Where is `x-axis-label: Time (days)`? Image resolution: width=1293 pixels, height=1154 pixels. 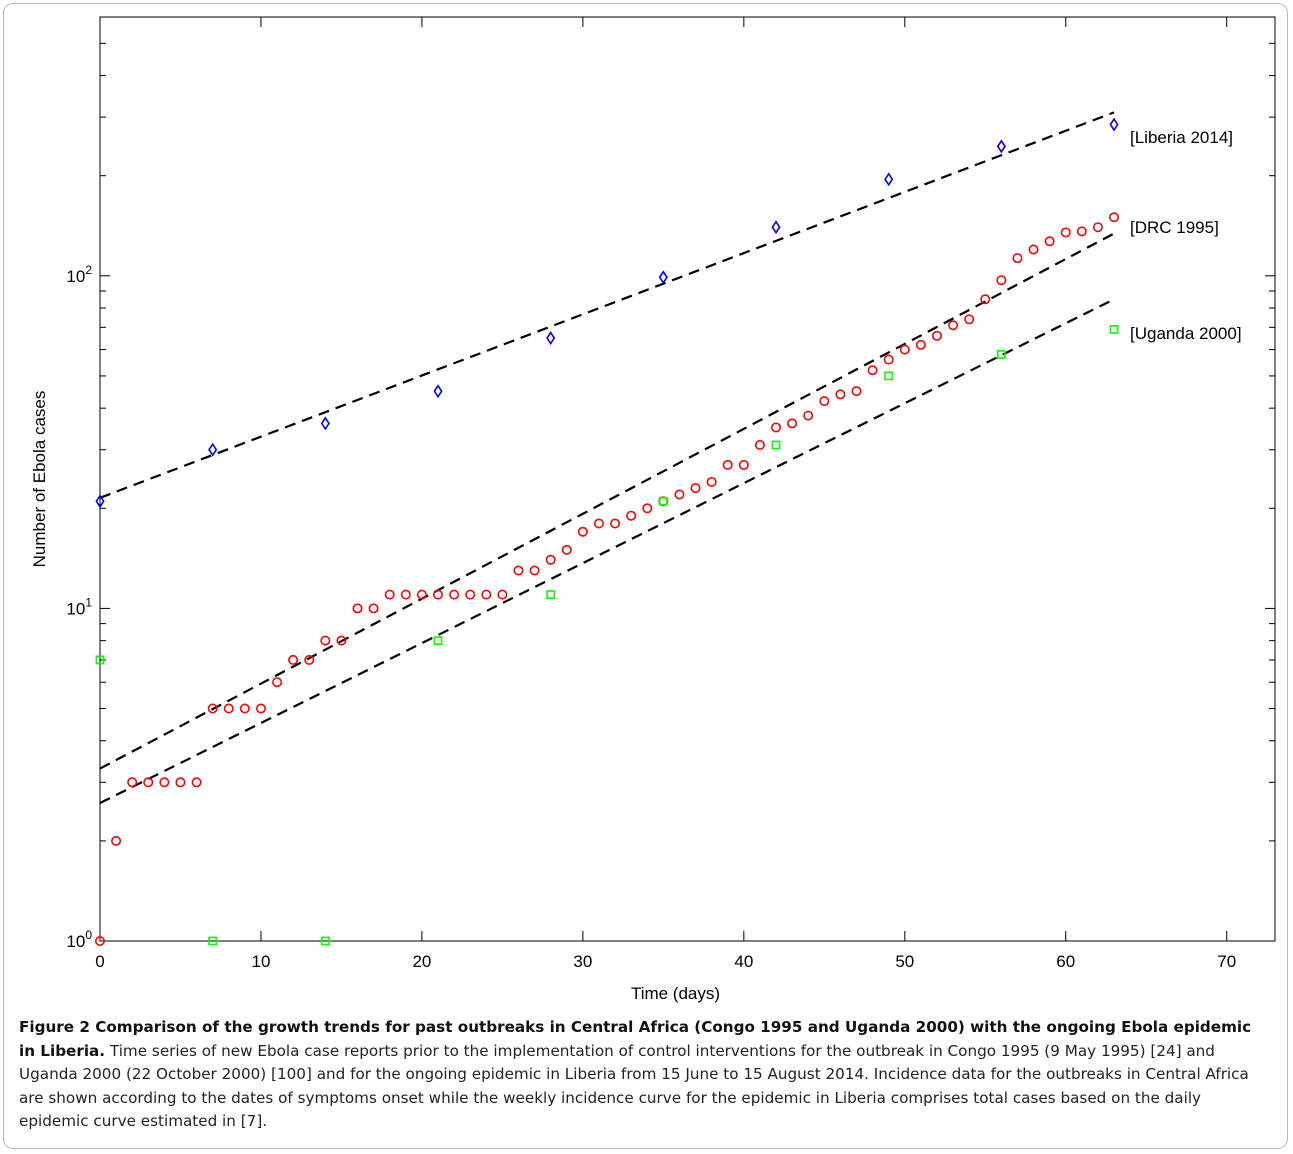
x-axis-label: Time (days) is located at coordinates (675, 993).